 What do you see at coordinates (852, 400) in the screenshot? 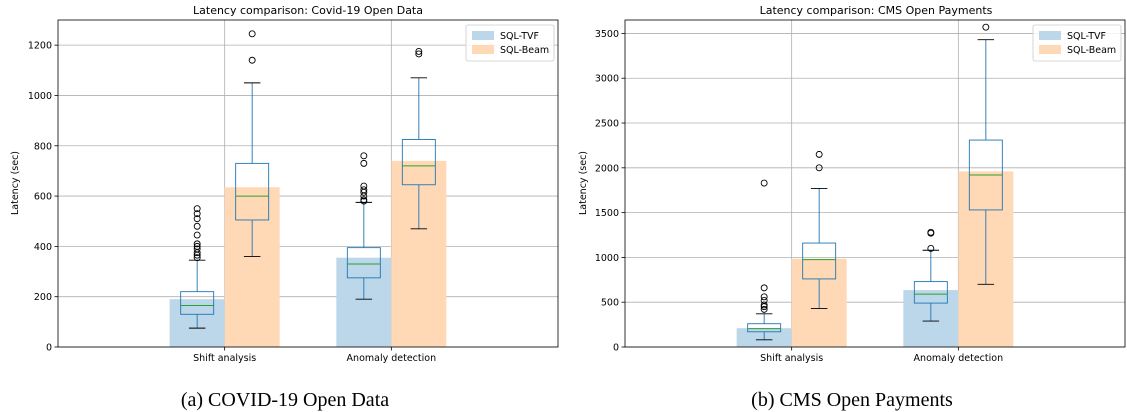
I see `figure-caption: (b) CMS Open Payments` at bounding box center [852, 400].